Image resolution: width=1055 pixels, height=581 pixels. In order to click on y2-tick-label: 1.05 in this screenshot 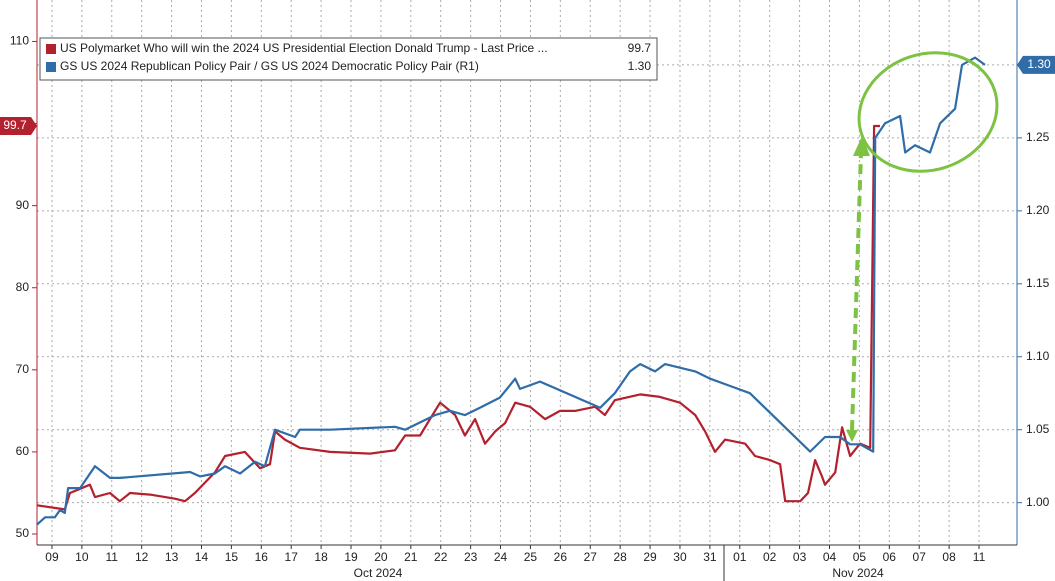, I will do `click(1038, 429)`.